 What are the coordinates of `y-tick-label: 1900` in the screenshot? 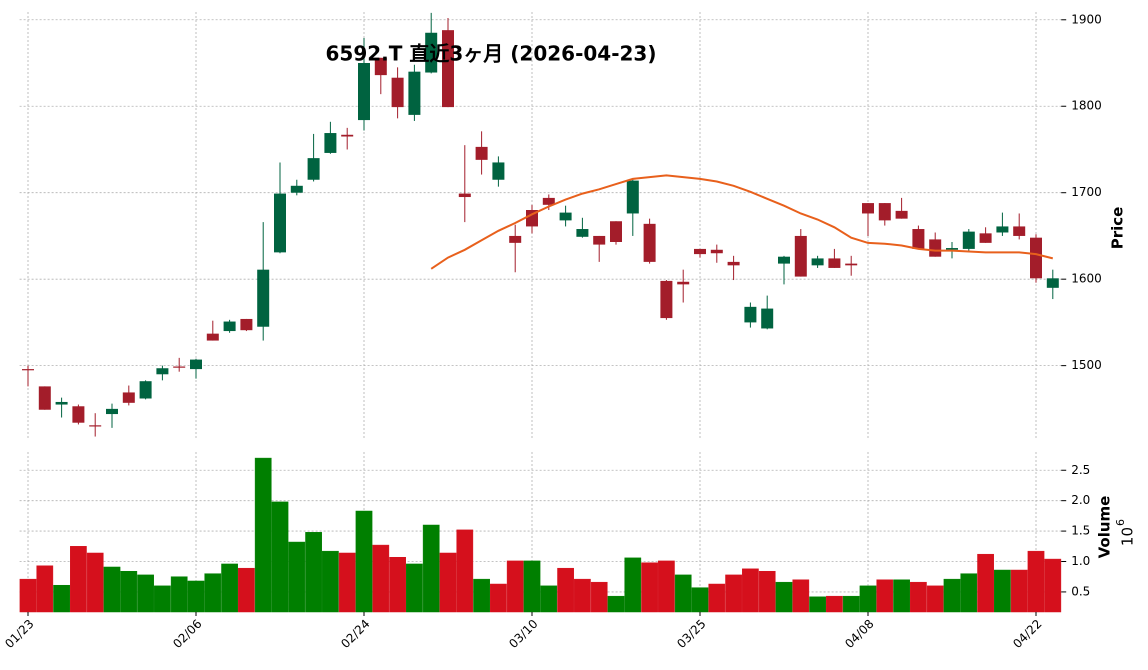 It's located at (1086, 19).